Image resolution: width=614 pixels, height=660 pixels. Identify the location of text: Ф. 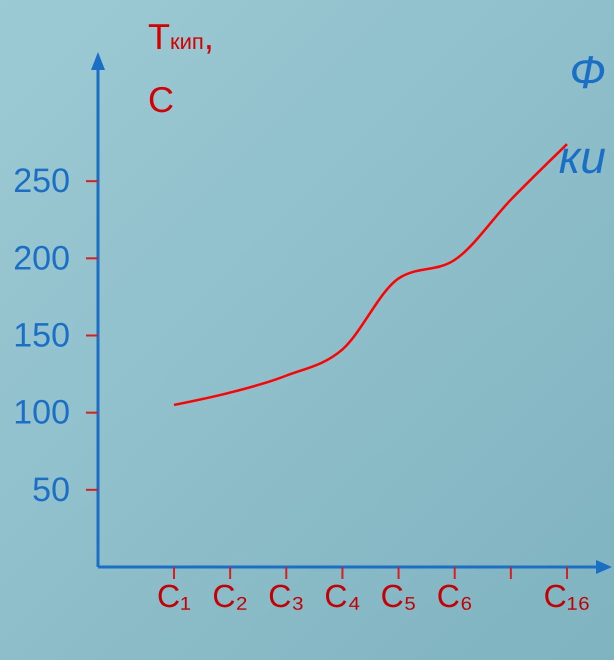
(587, 72).